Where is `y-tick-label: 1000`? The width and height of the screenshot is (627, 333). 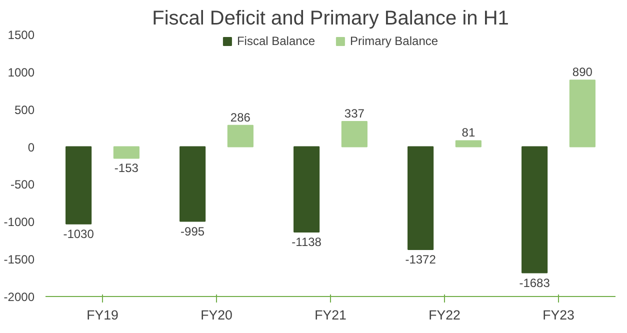
y-tick-label: 1000 is located at coordinates (21, 72).